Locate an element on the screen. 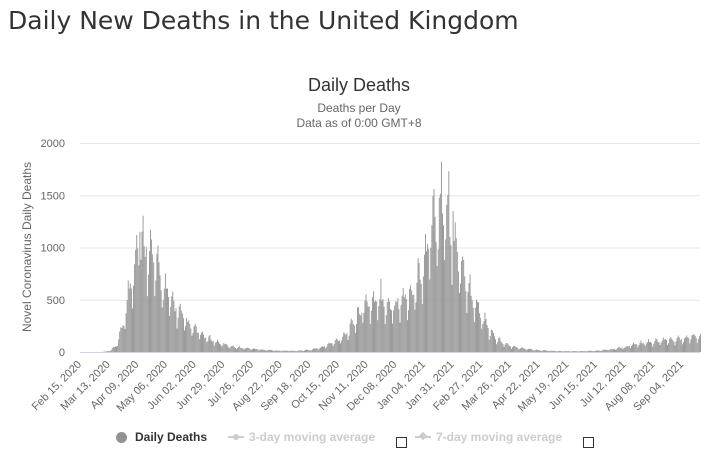  checkbox-3-day-average is located at coordinates (401, 442).